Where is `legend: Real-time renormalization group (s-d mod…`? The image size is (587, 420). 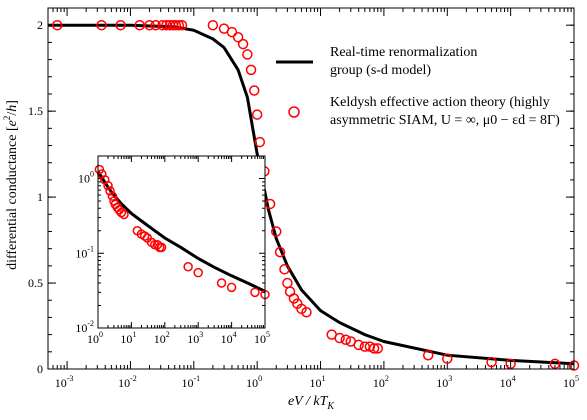
legend: Real-time renormalization group (s-d mod… is located at coordinates (418, 86).